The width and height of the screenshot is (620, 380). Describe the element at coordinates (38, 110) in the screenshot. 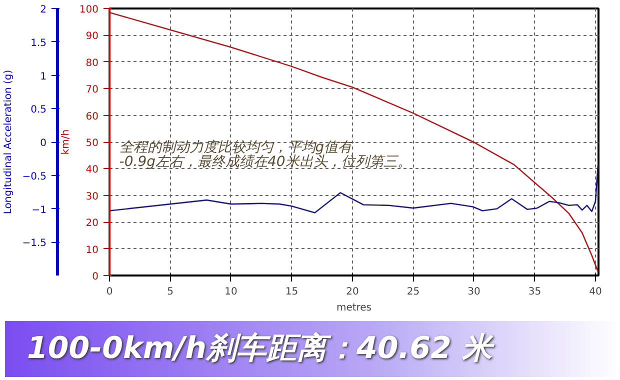

I see `y2-tick-label: 0.5` at that location.